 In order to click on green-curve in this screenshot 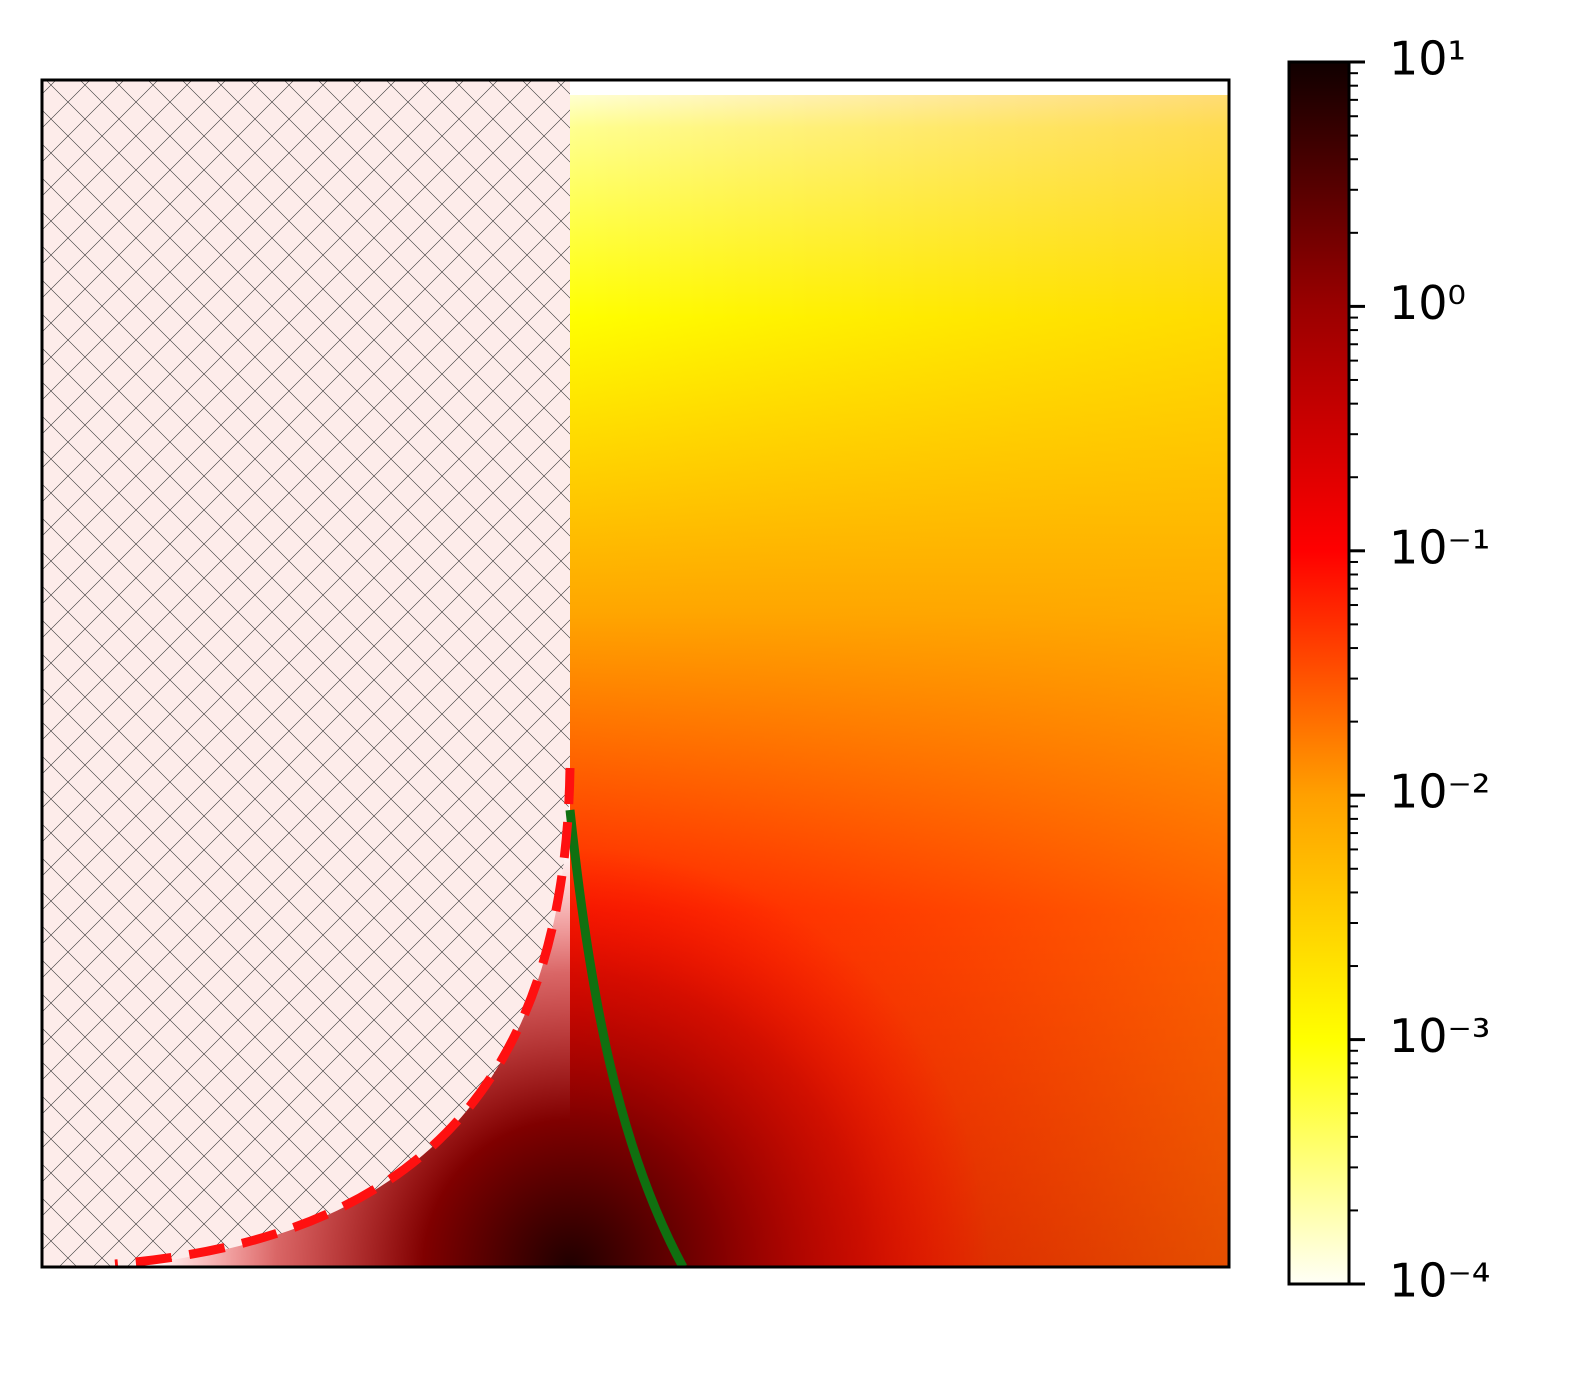, I will do `click(626, 1038)`.